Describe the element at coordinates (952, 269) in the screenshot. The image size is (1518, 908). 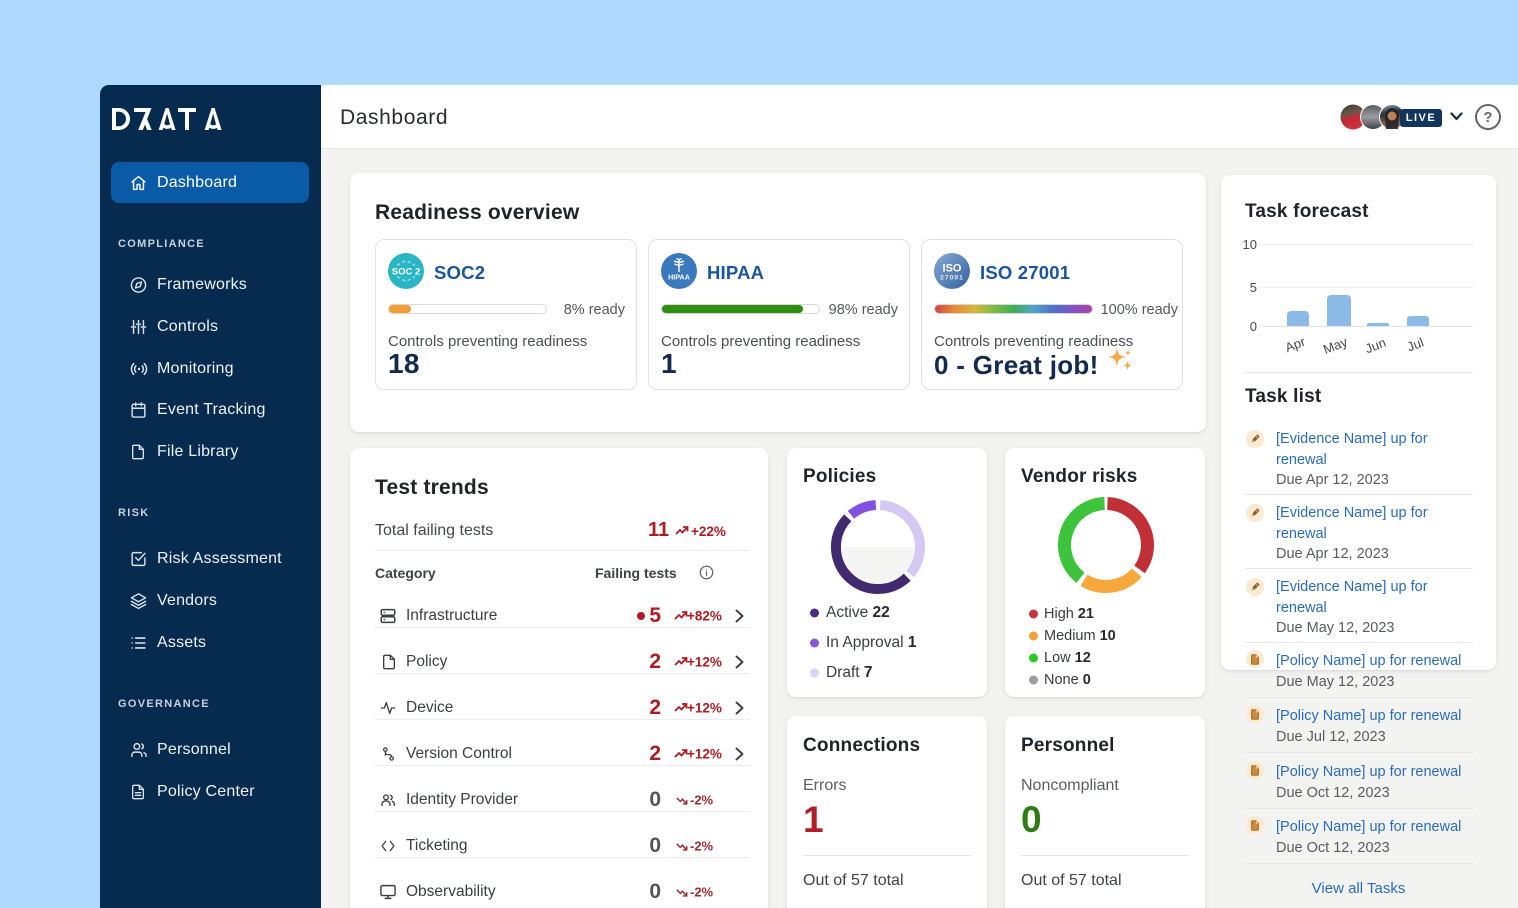
I see `svg-text: ISO` at that location.